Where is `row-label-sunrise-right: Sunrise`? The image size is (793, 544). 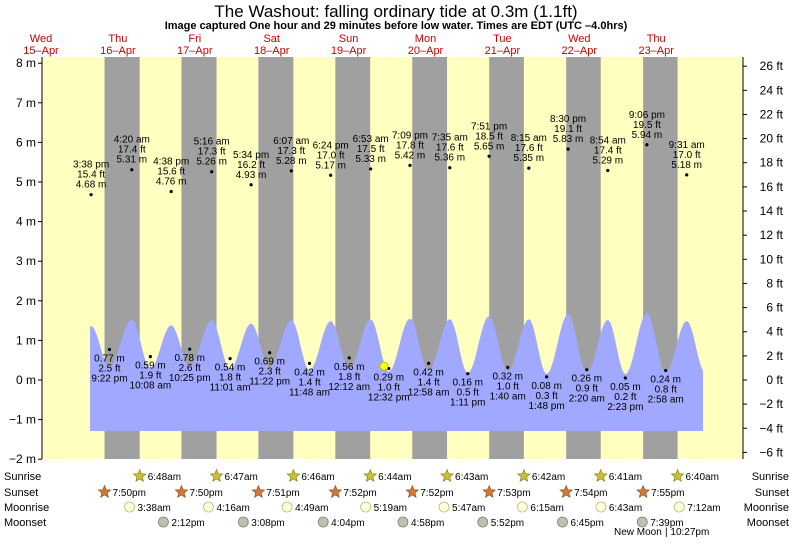 row-label-sunrise-right: Sunrise is located at coordinates (770, 477).